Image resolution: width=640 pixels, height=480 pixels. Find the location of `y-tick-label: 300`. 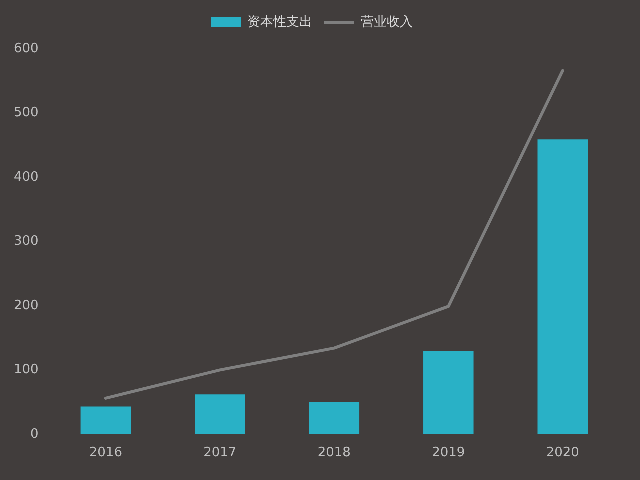

y-tick-label: 300 is located at coordinates (26, 242).